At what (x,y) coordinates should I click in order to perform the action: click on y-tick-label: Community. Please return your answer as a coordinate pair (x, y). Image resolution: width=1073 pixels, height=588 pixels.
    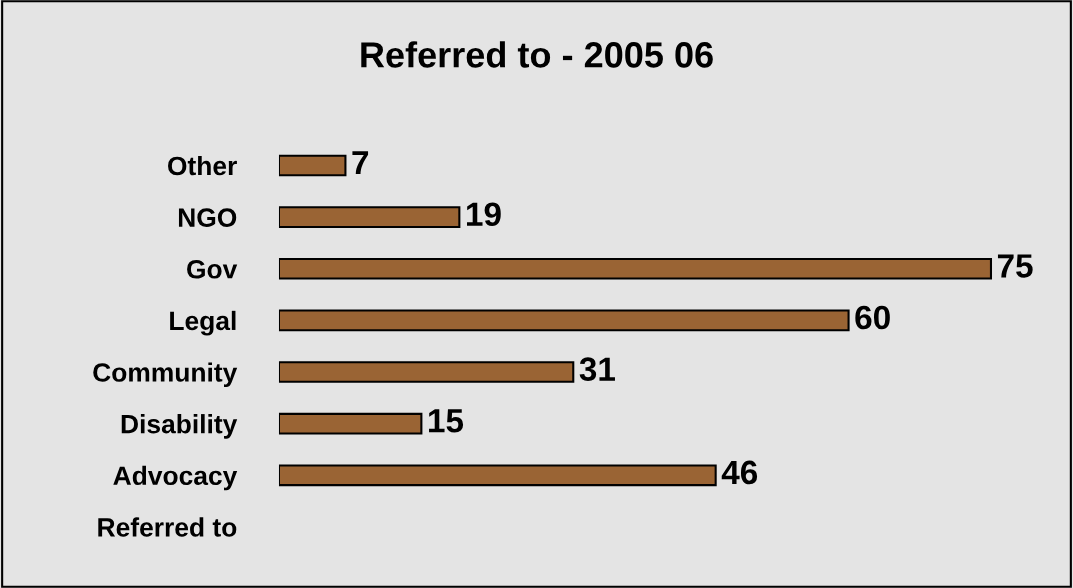
    Looking at the image, I should click on (165, 375).